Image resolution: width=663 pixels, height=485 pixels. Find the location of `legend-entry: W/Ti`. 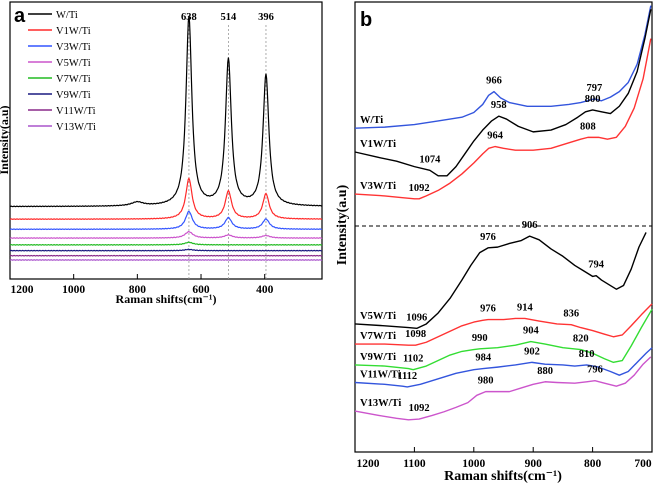

legend-entry: W/Ti is located at coordinates (67, 15).